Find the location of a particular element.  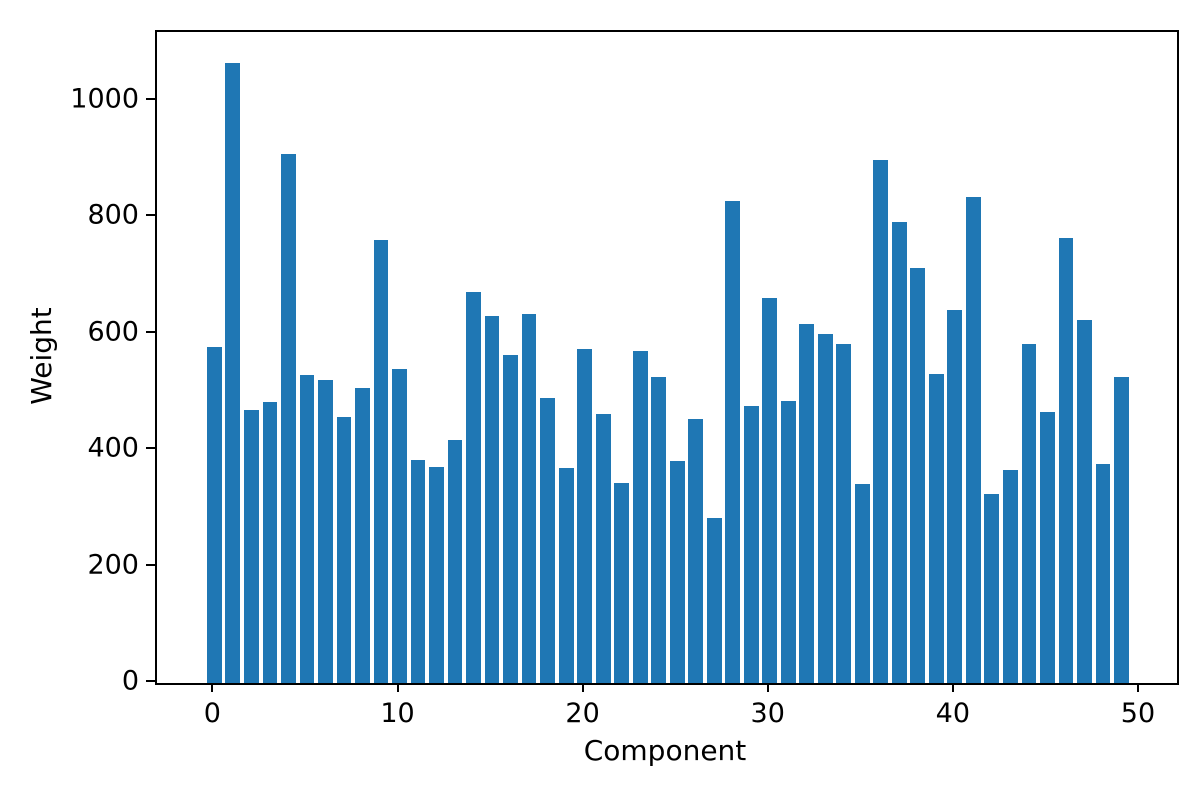

y-tick-label: 0 is located at coordinates (130, 681).